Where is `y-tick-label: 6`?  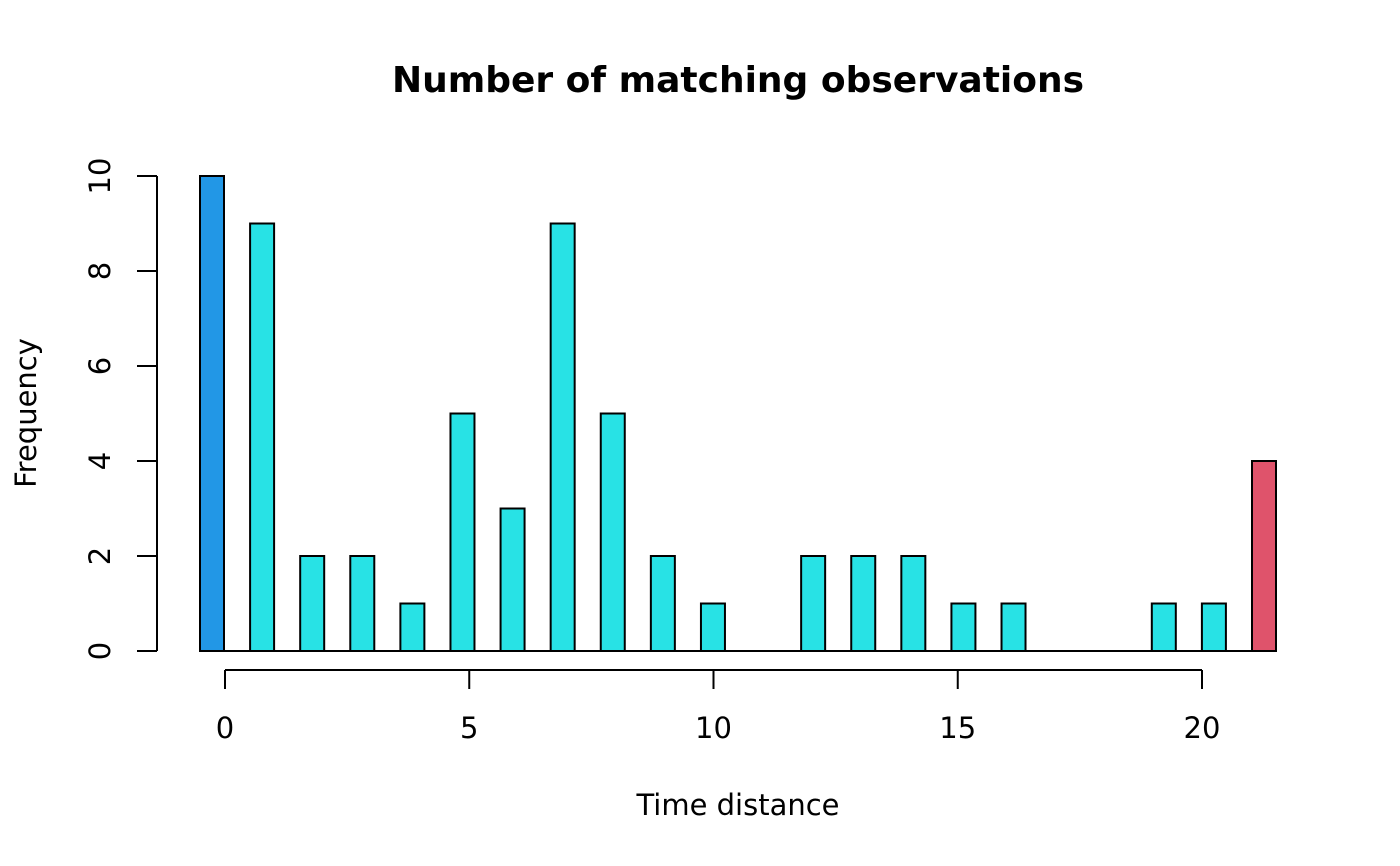
y-tick-label: 6 is located at coordinates (100, 366).